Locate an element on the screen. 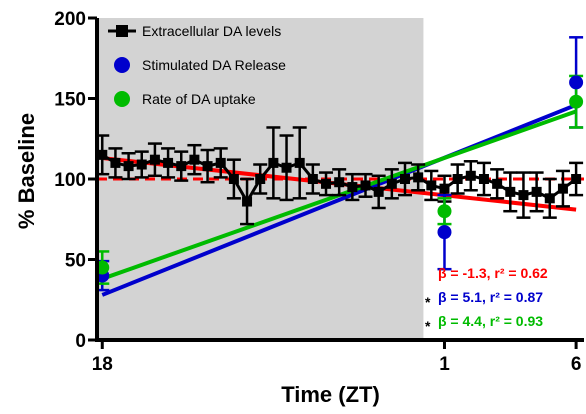 This screenshot has width=586, height=414. x-tick-label: 18 is located at coordinates (102, 364).